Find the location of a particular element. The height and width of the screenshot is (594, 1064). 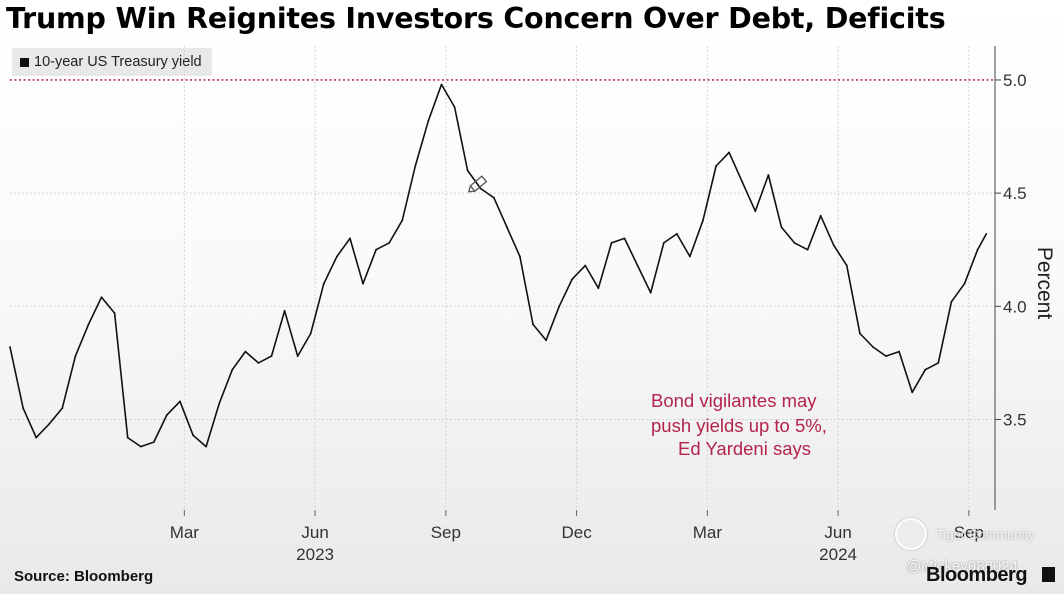

x-ticks: Mar Jun Sep Dec Mar Jun Sep 2023 2024 is located at coordinates (577, 537).